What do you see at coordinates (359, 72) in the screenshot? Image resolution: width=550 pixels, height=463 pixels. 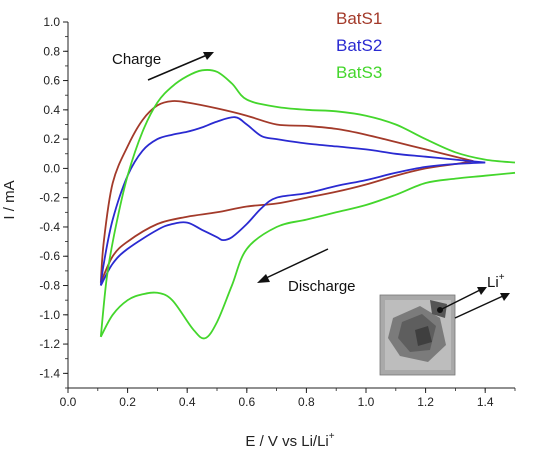 I see `legend-bats3: BatS3` at bounding box center [359, 72].